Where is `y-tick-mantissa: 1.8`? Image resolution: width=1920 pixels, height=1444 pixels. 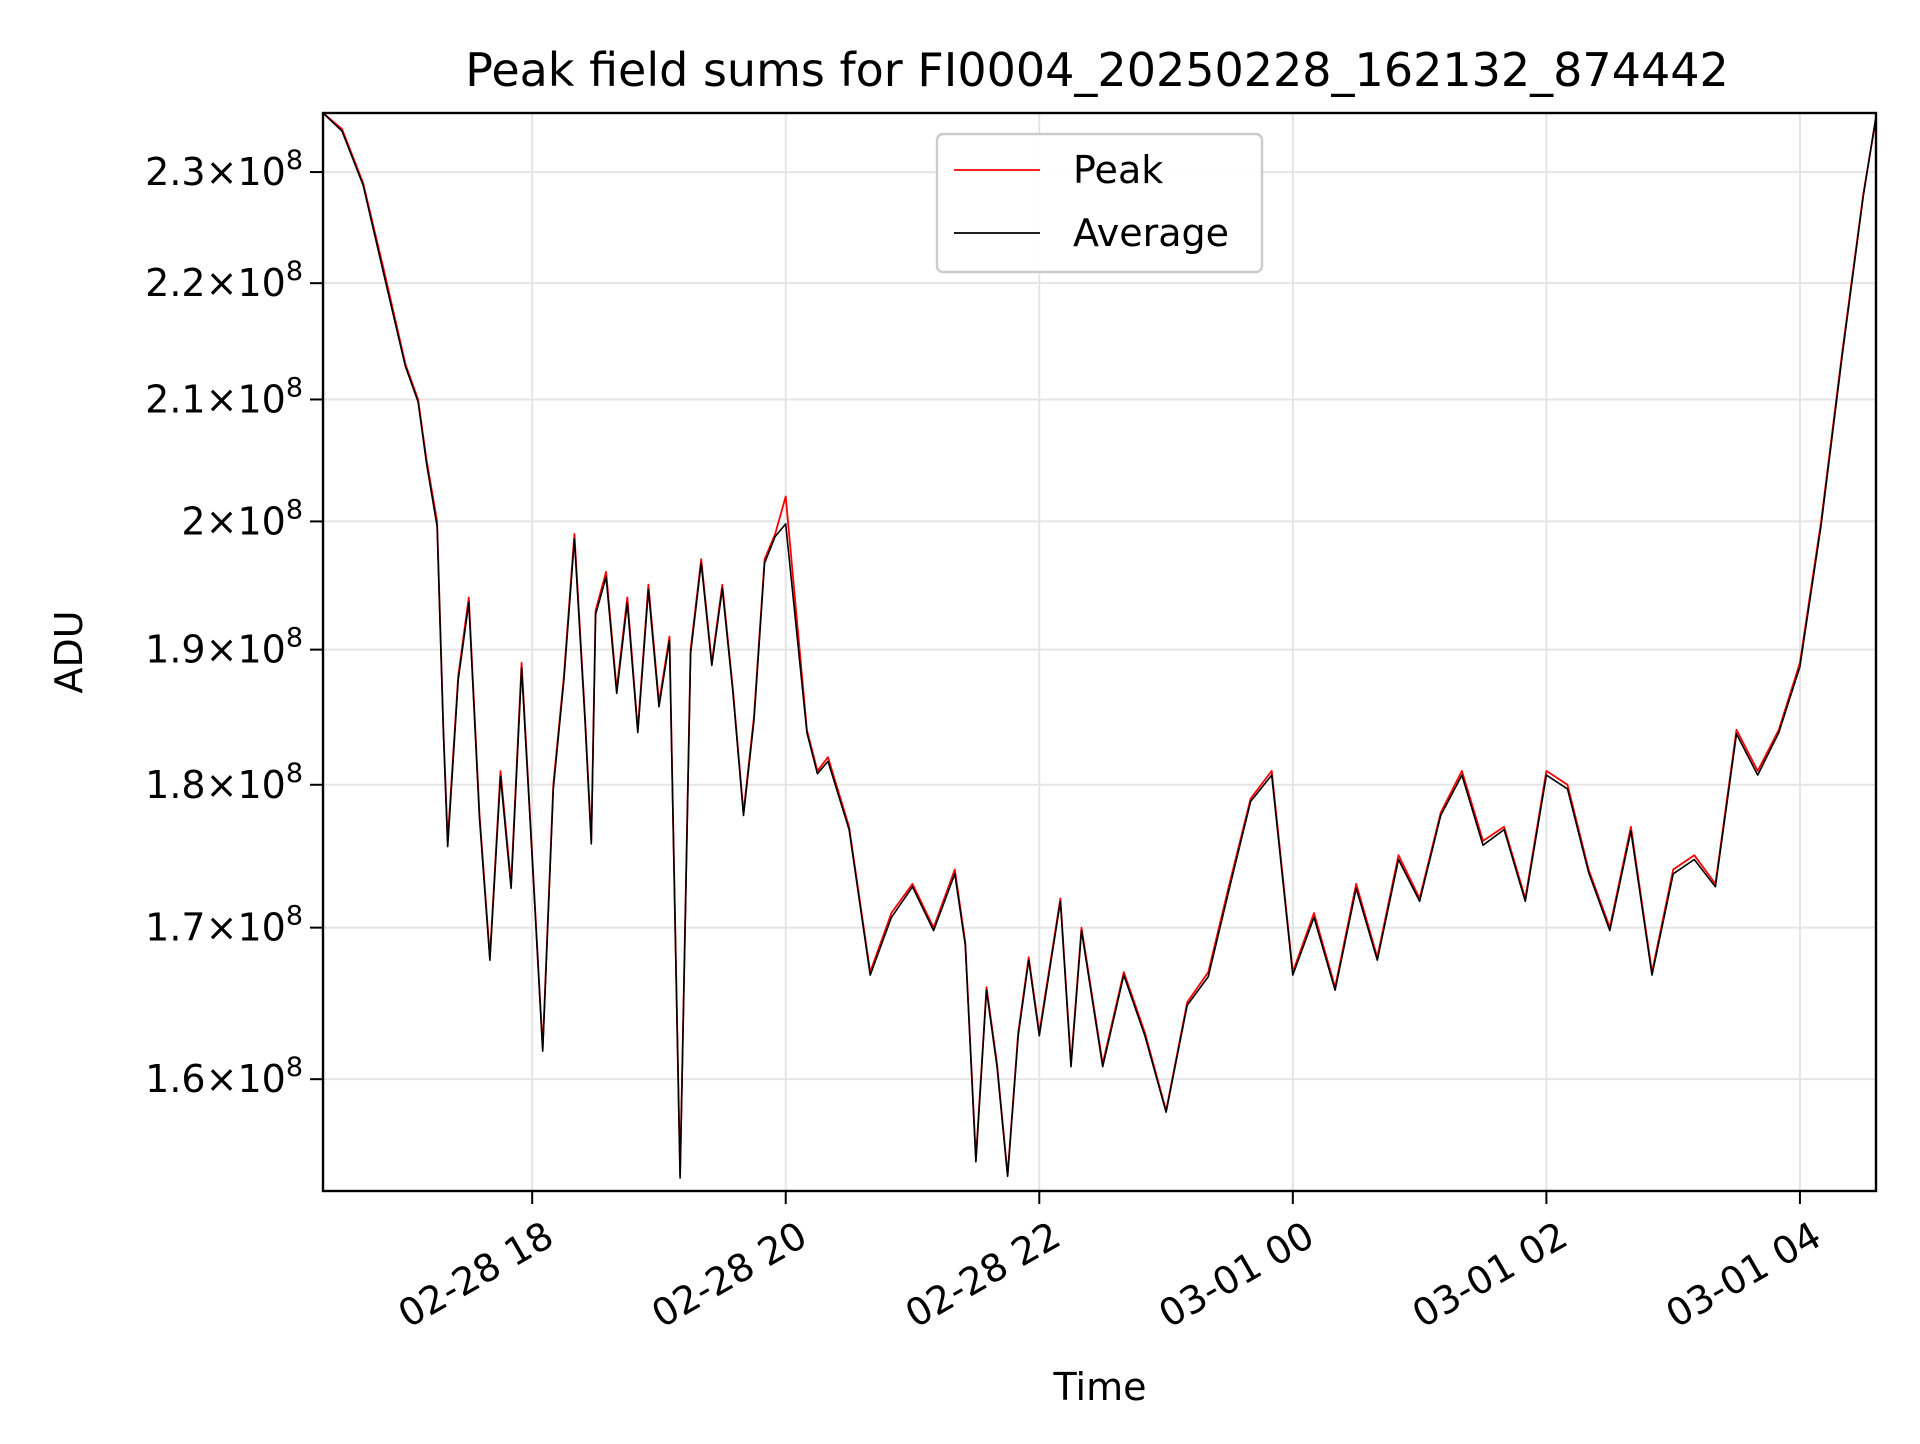 y-tick-mantissa: 1.8 is located at coordinates (175, 785).